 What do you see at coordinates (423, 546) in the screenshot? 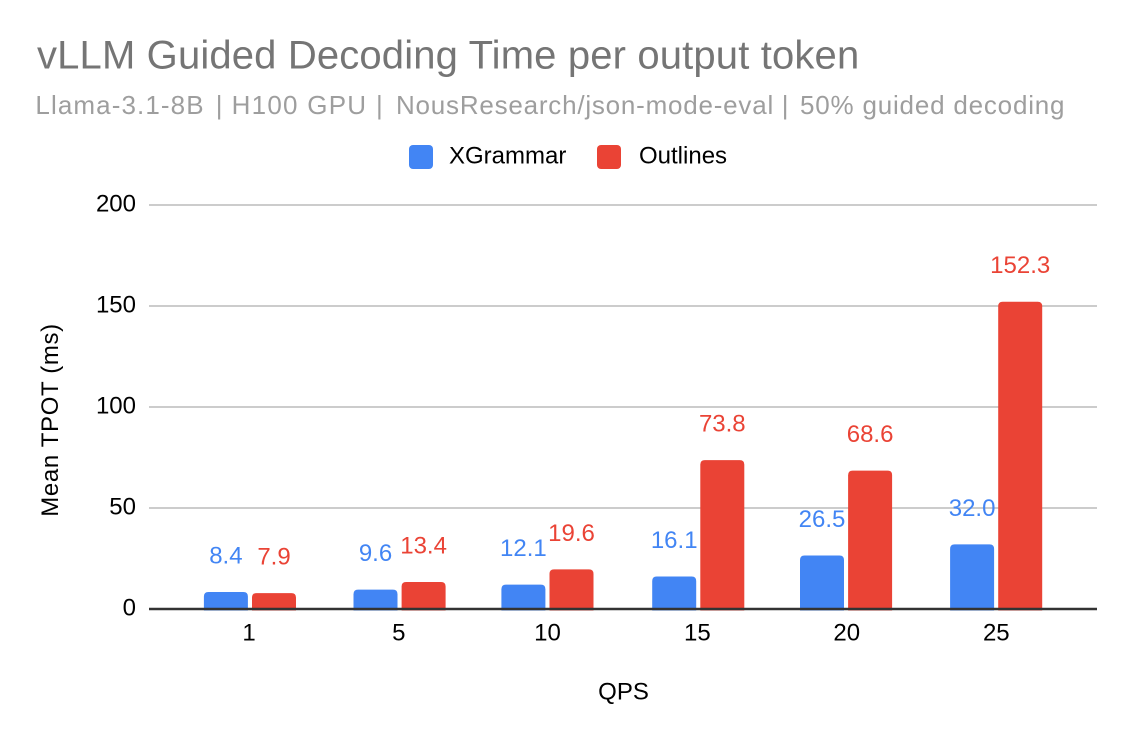
I see `svg-text: 13.4` at bounding box center [423, 546].